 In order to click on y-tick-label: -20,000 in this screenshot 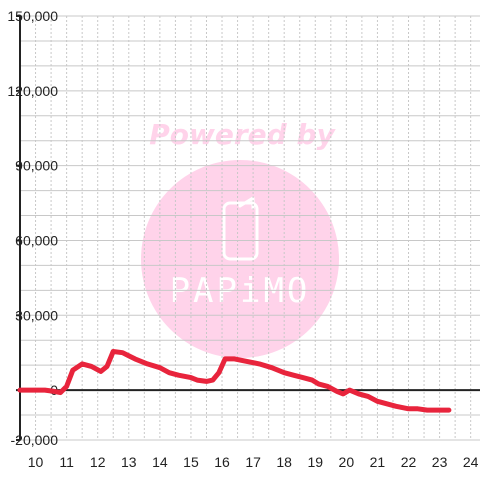, I will do `click(35, 440)`.